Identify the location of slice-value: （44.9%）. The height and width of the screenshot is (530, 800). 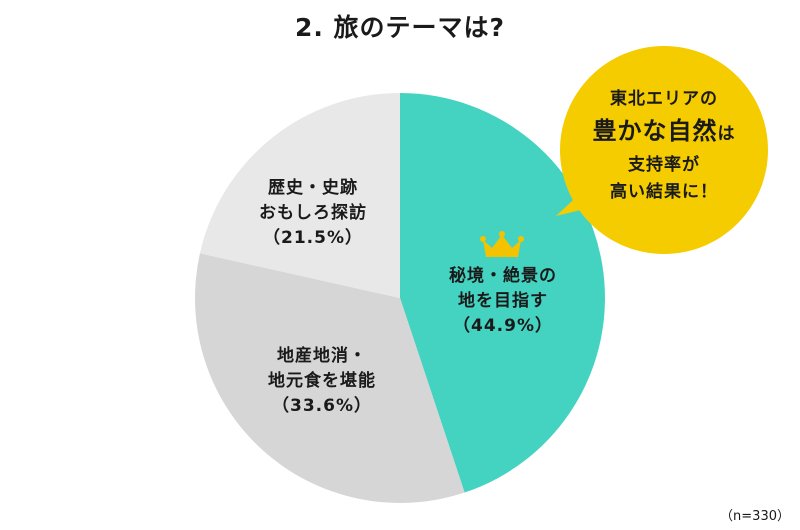
(503, 326).